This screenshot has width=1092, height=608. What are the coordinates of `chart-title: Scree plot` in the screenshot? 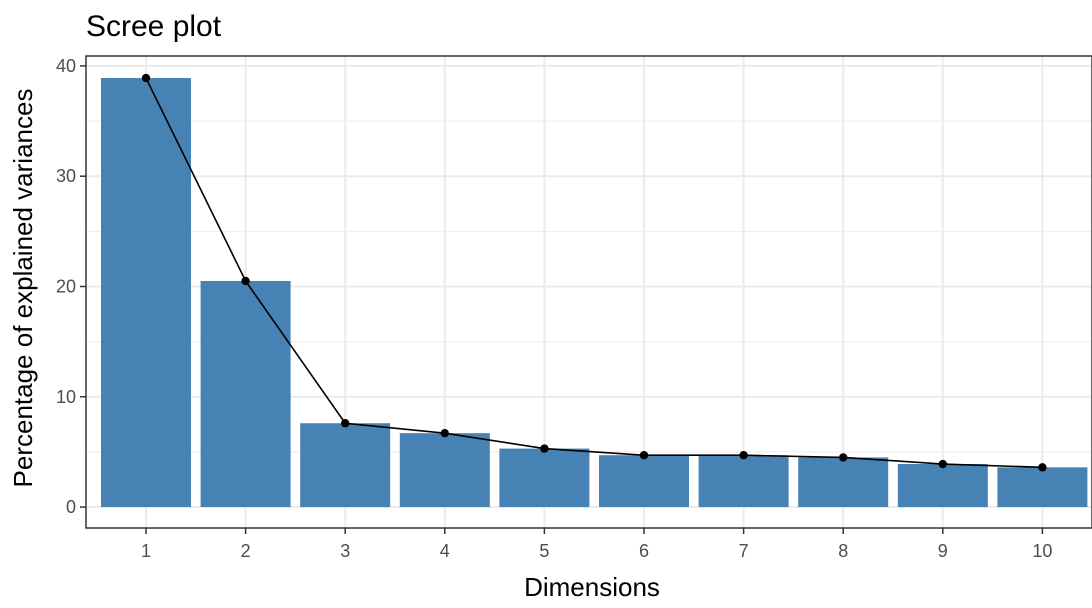 It's located at (154, 26).